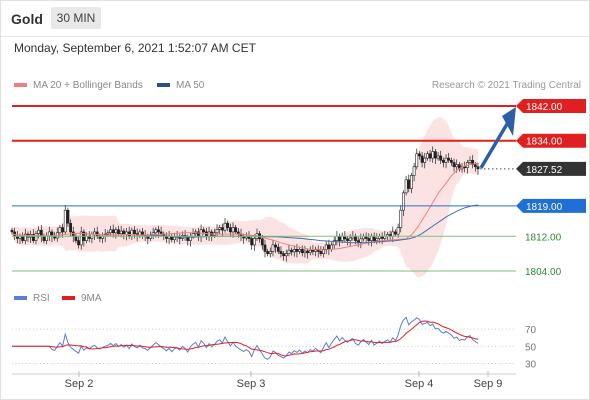 This screenshot has width=590, height=400. Describe the element at coordinates (27, 19) in the screenshot. I see `instrument-title: Gold` at that location.